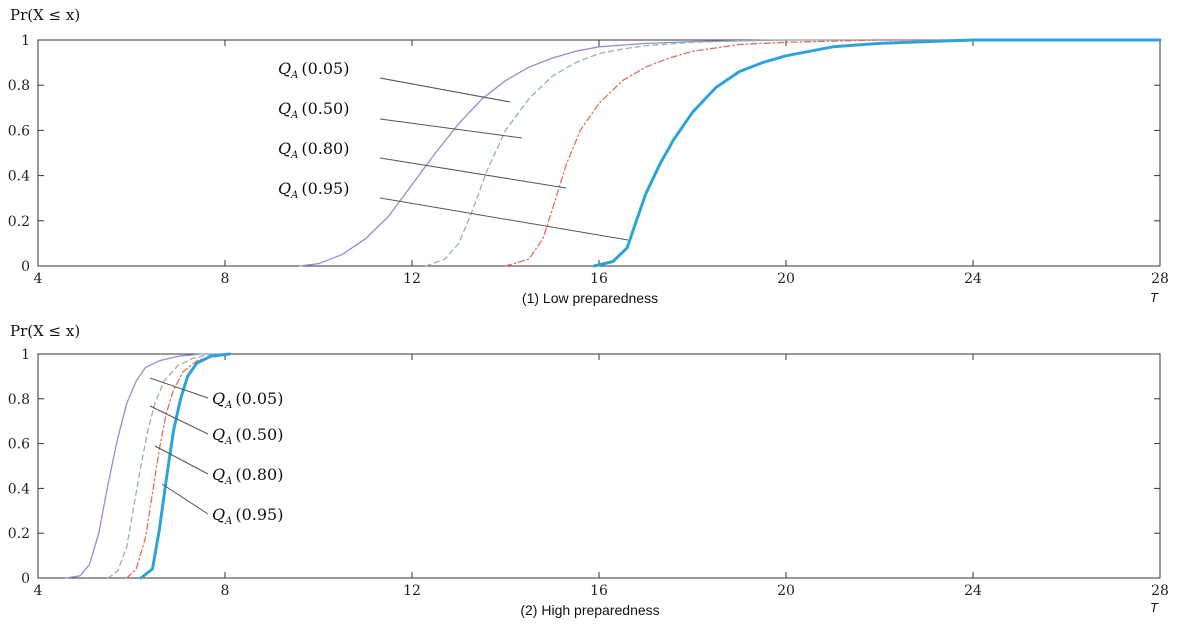 This screenshot has height=626, width=1180. I want to click on panel-caption: (2) High preparedness, so click(589, 610).